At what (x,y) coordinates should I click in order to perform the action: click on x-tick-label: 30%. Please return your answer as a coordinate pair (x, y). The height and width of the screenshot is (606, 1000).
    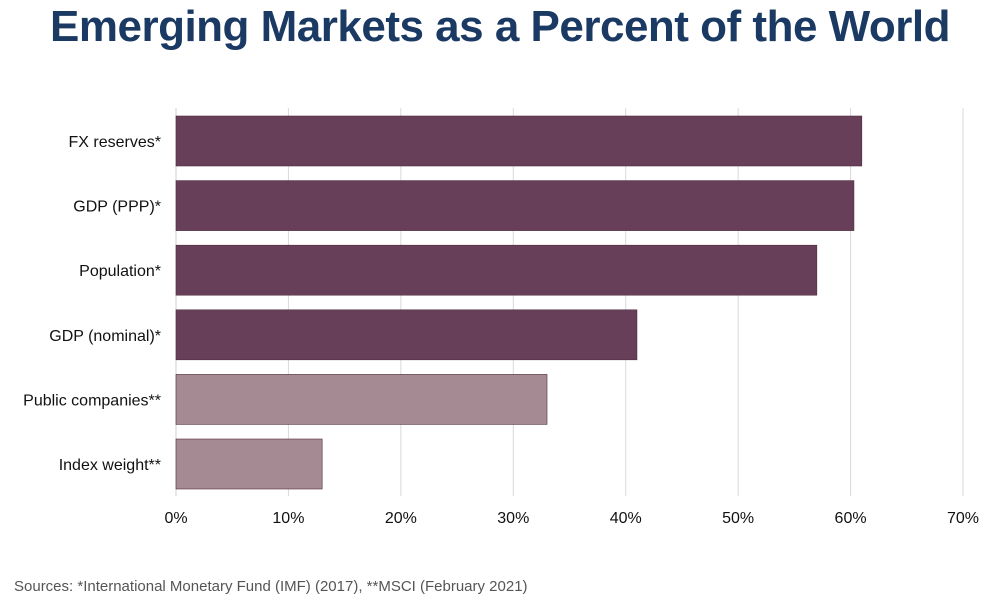
    Looking at the image, I should click on (513, 518).